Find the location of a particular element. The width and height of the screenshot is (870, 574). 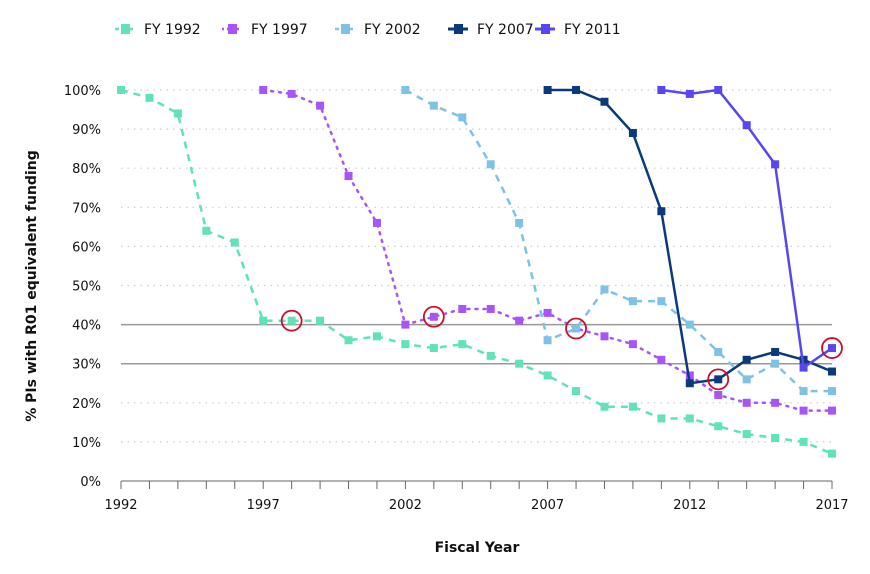

legend-label: FY 1997 is located at coordinates (279, 30).